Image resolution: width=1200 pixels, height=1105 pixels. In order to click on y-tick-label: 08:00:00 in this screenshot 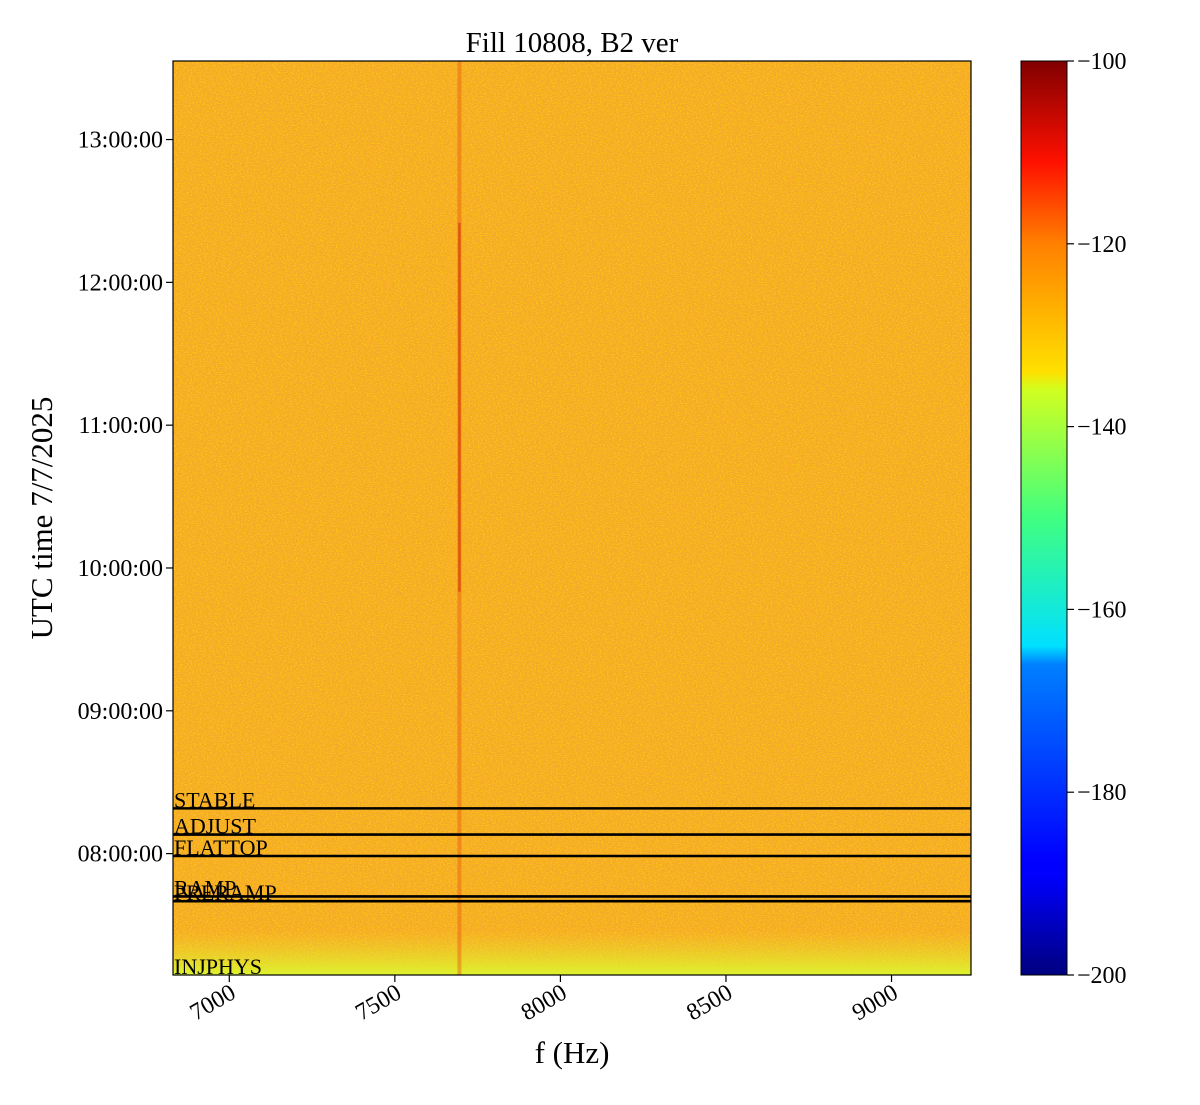, I will do `click(120, 855)`.